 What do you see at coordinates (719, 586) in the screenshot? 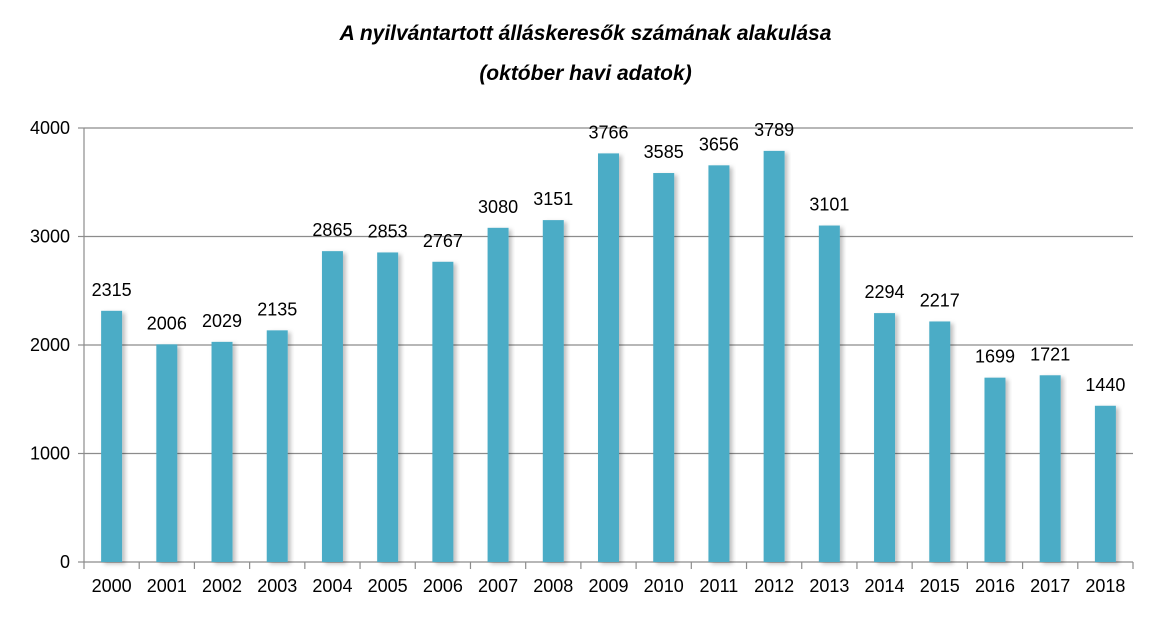
I see `x-tick-label: 2011` at bounding box center [719, 586].